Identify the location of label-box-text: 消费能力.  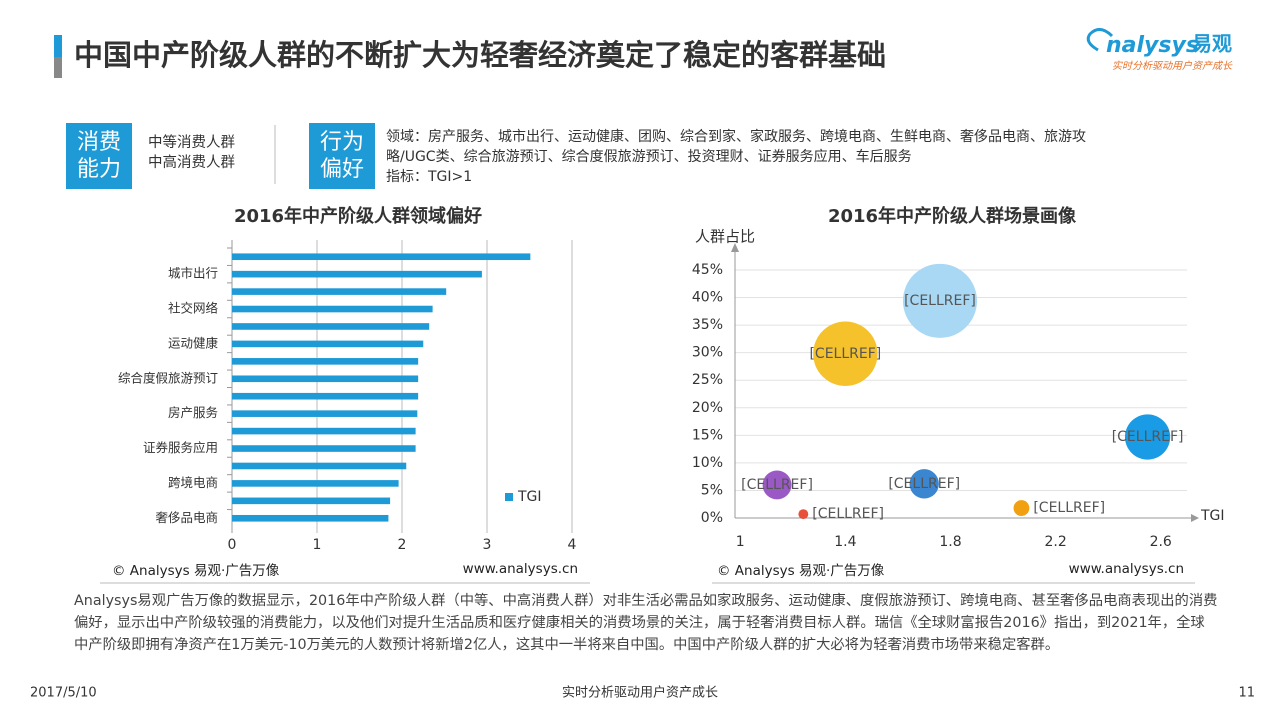
(99, 156).